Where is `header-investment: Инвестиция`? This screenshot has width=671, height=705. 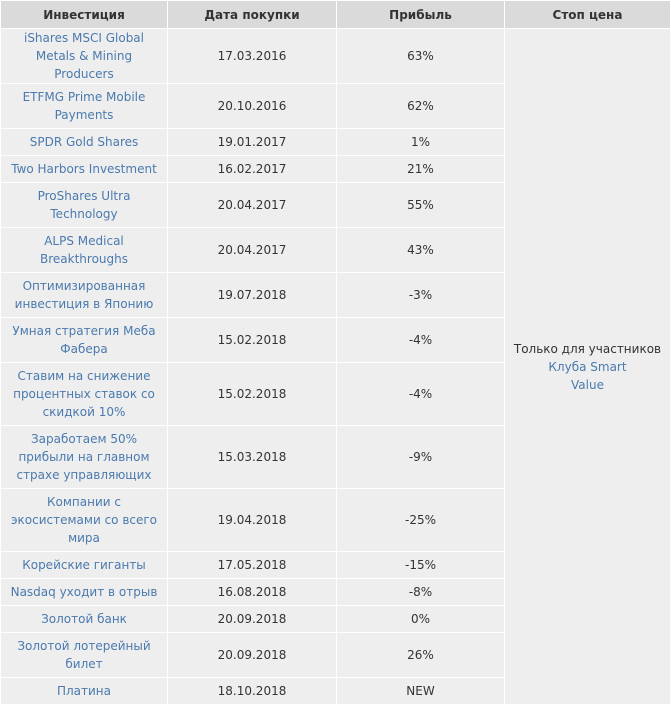 header-investment: Инвестиция is located at coordinates (84, 14).